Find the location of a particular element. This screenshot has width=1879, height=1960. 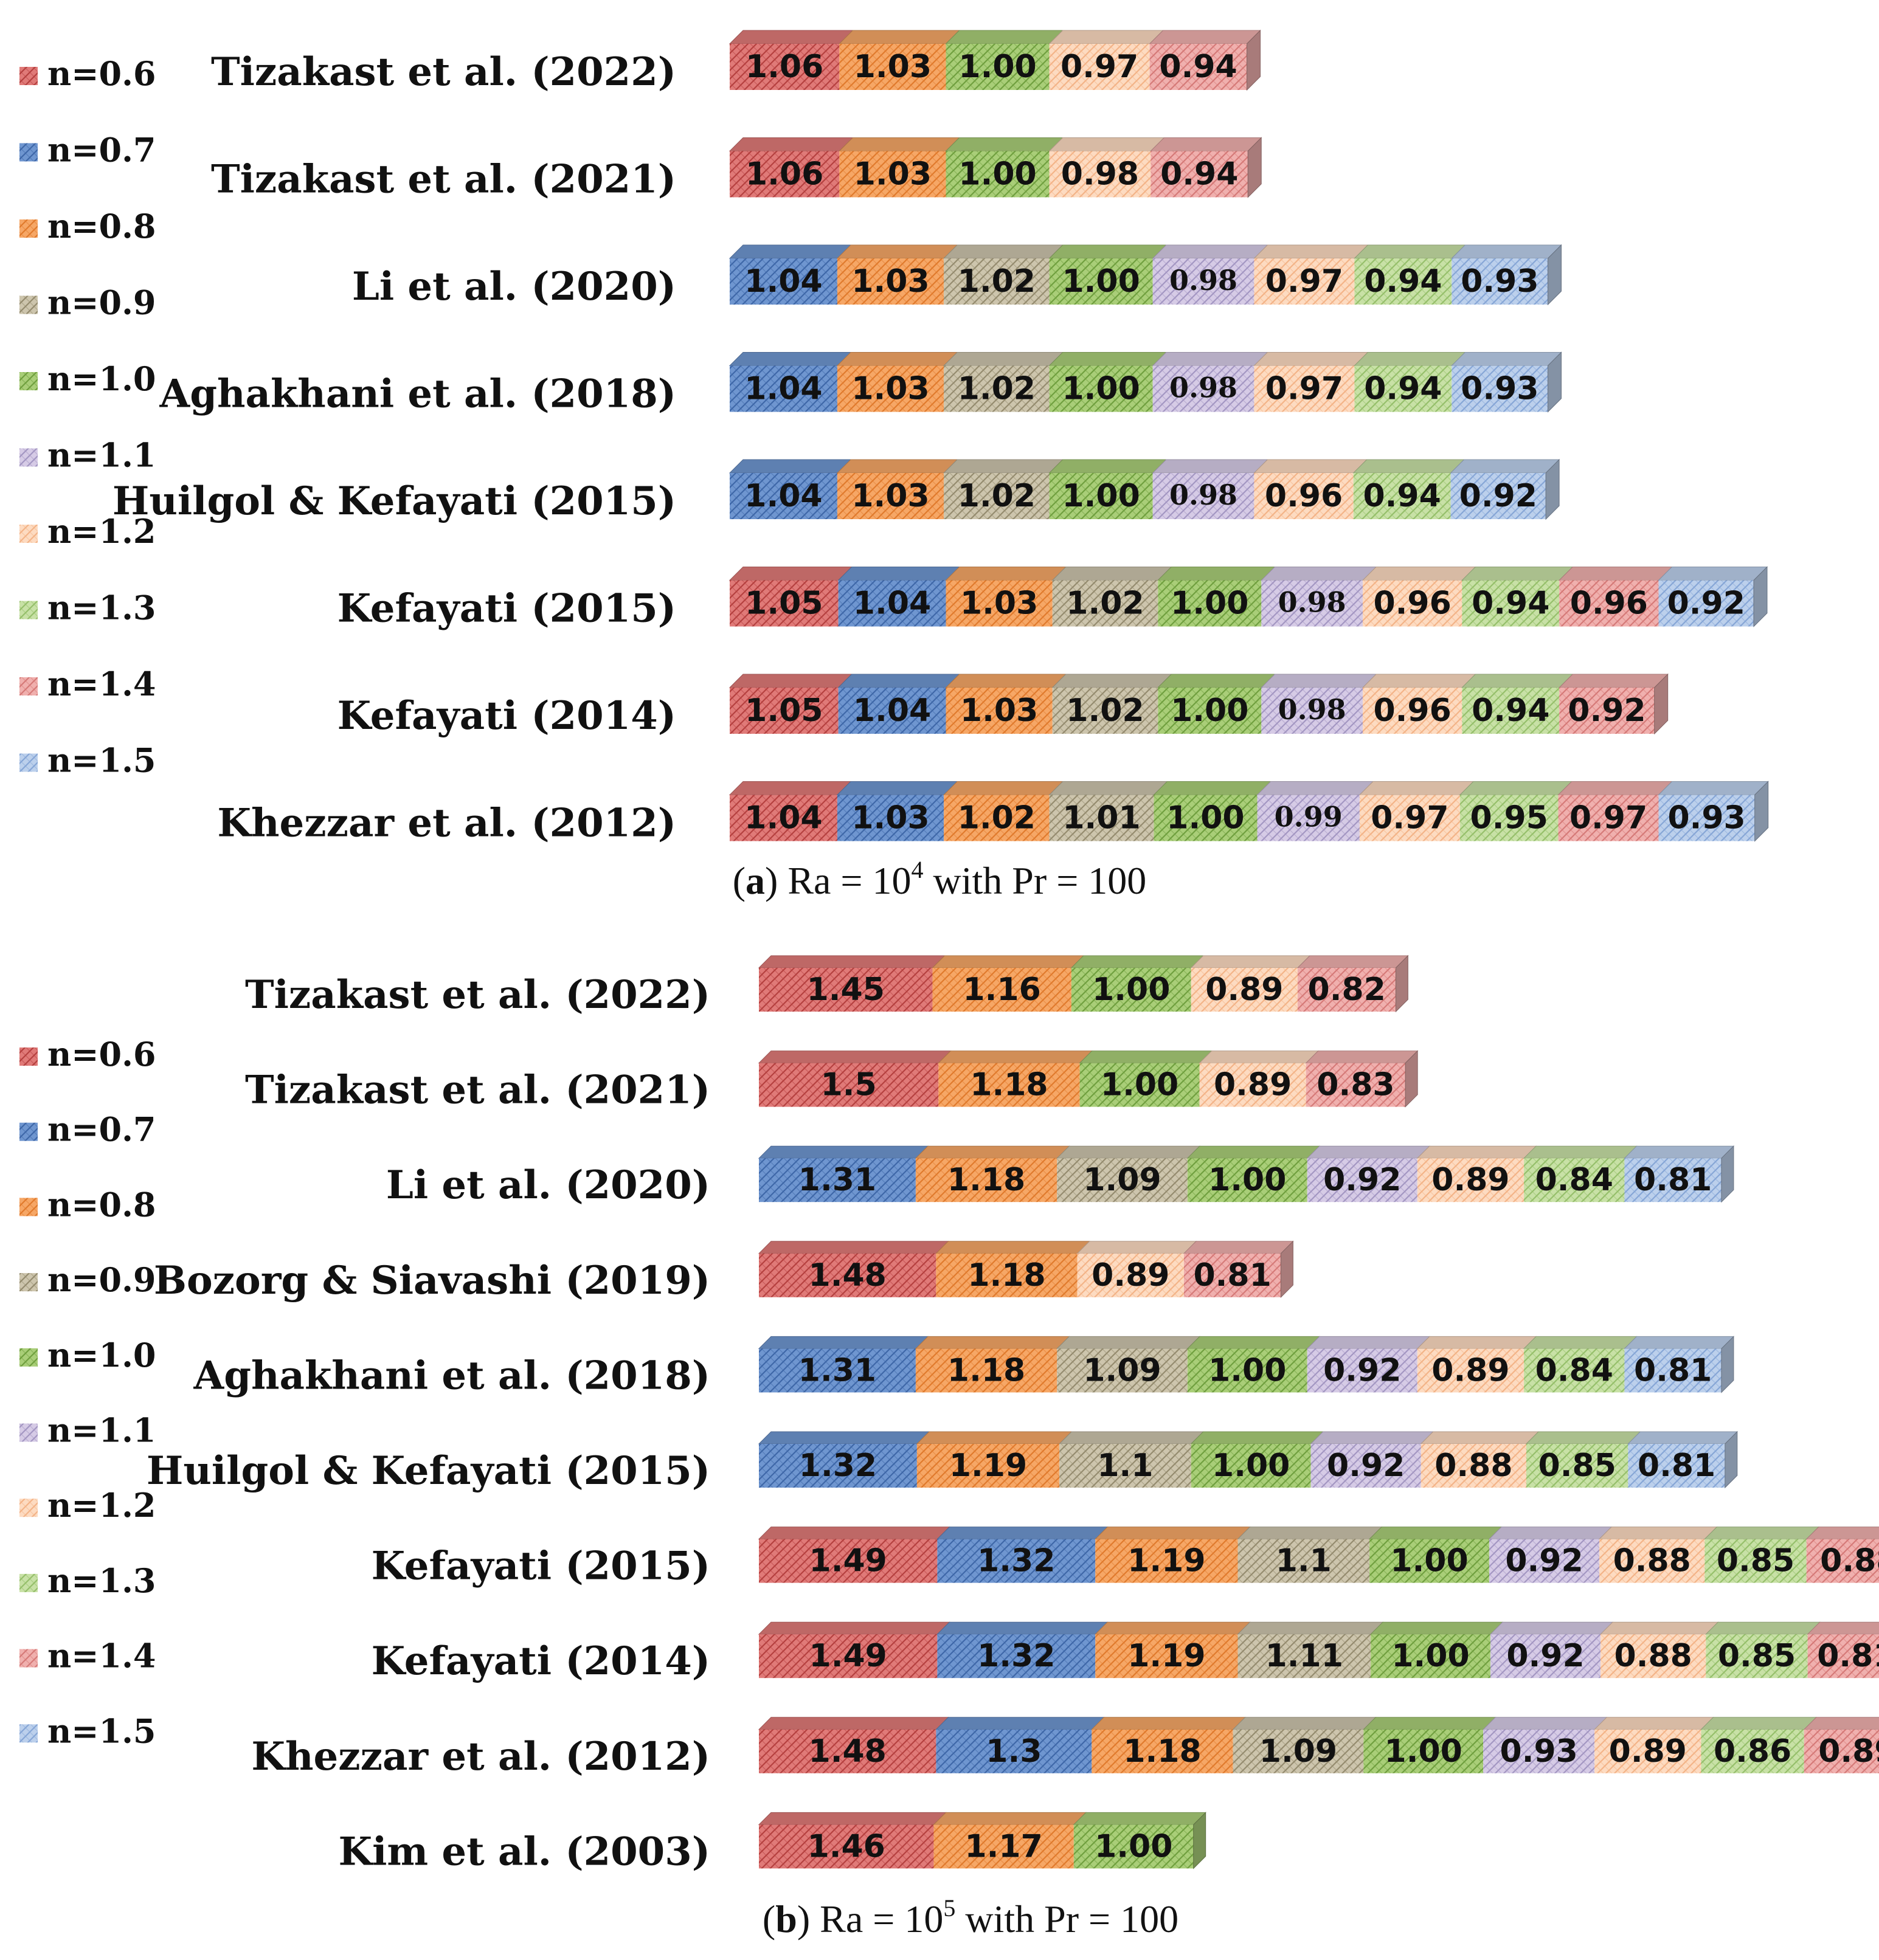

bar-segment: 0.94 is located at coordinates (1518, 704).